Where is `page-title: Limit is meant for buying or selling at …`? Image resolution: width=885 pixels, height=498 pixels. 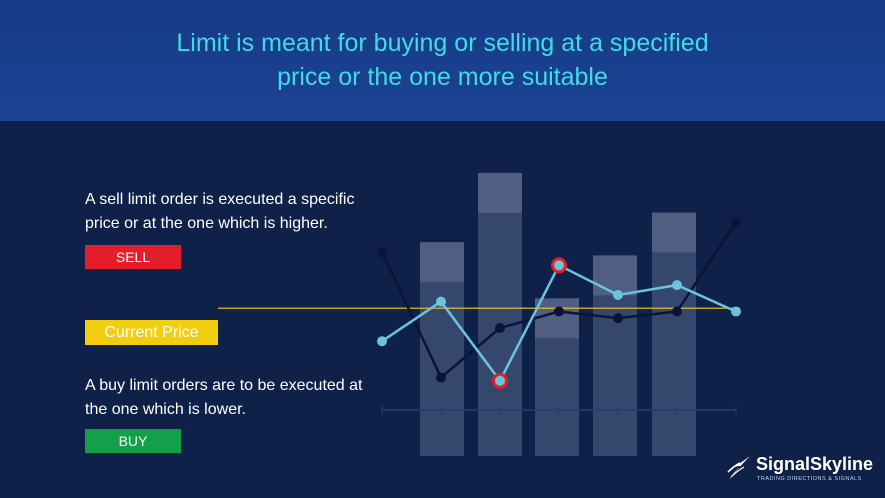 page-title: Limit is meant for buying or selling at … is located at coordinates (443, 60).